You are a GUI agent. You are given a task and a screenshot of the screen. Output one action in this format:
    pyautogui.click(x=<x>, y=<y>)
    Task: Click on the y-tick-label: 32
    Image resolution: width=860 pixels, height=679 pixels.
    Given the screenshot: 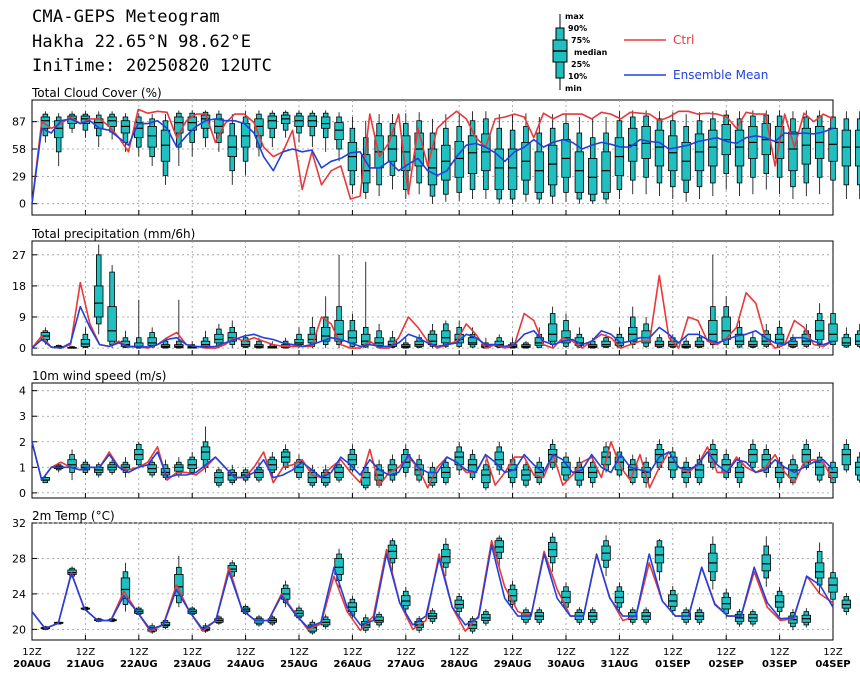 What is the action you would take?
    pyautogui.click(x=19, y=523)
    